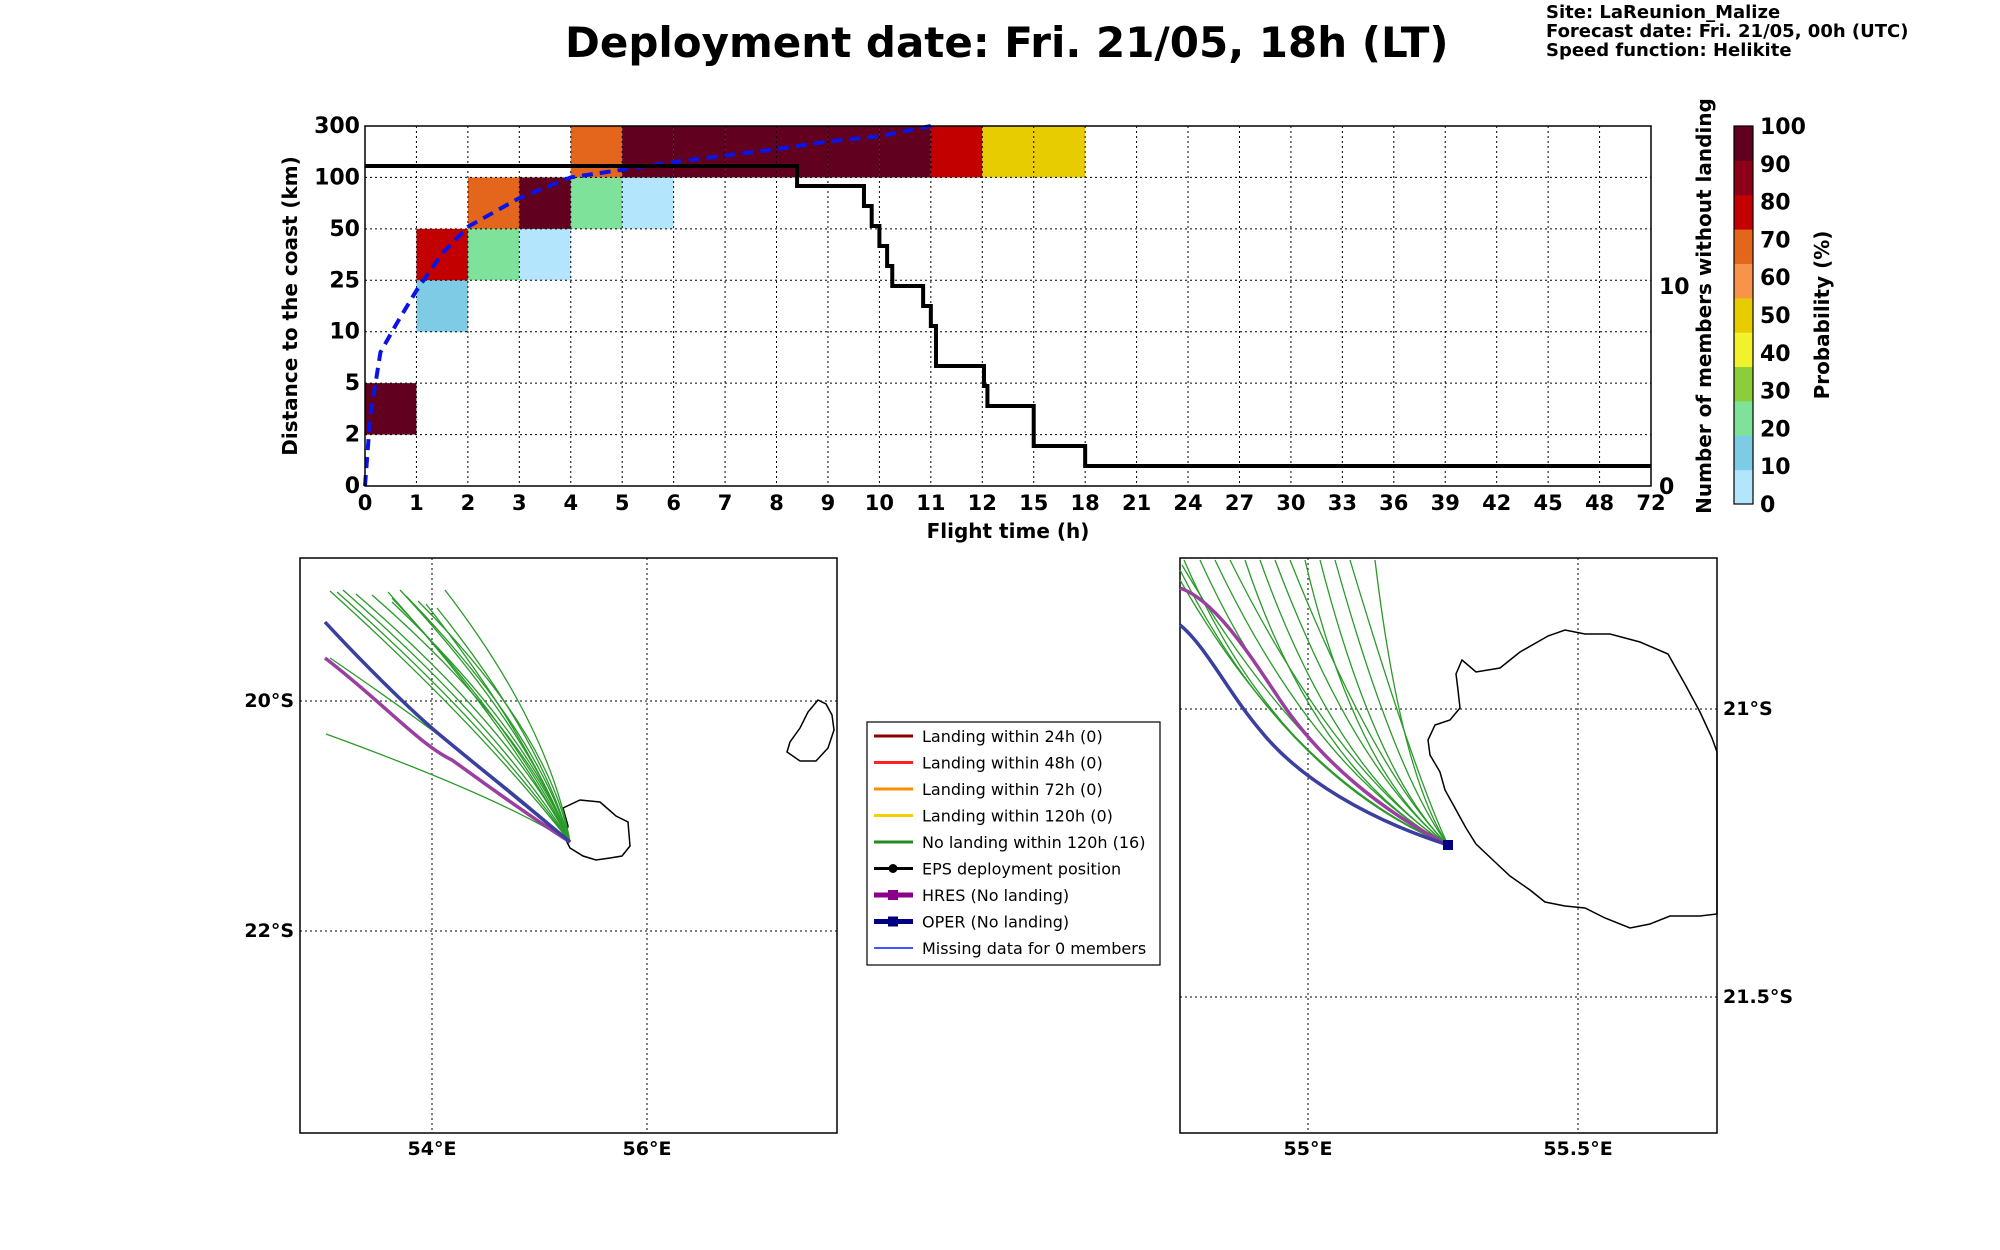 This screenshot has height=1250, width=2000. Describe the element at coordinates (1775, 316) in the screenshot. I see `colorbar-tick-label: 50` at that location.